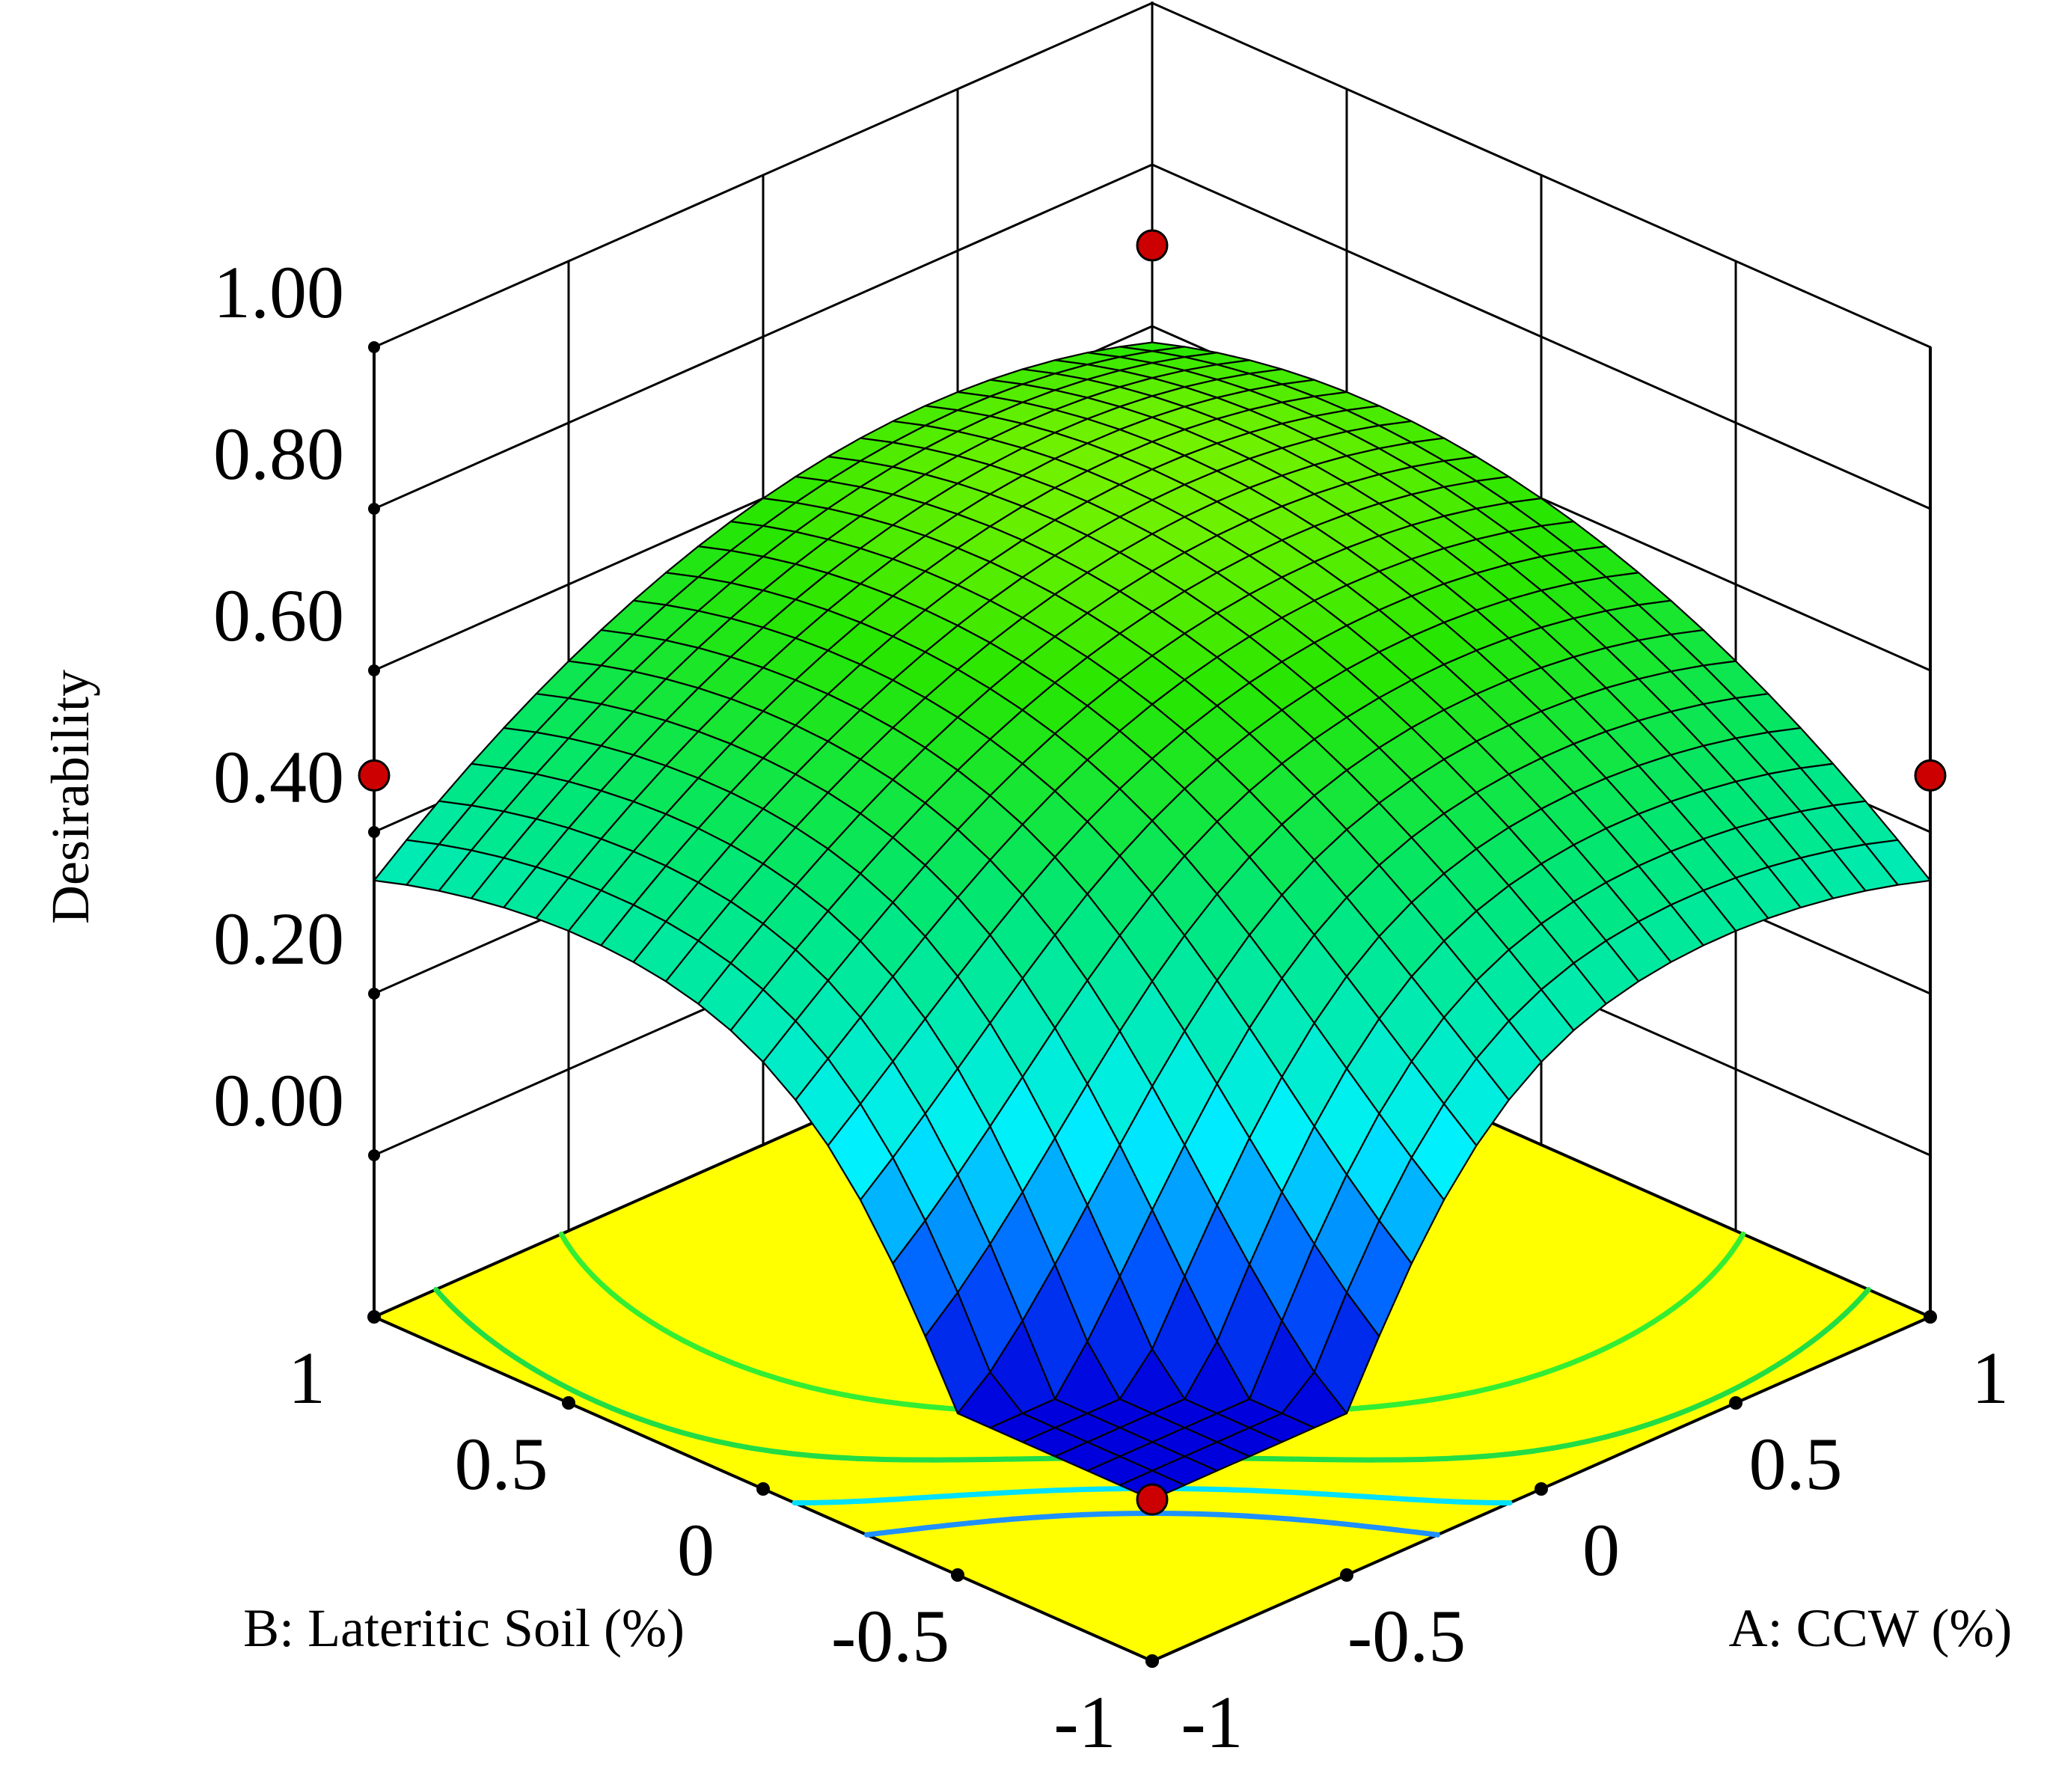 This screenshot has height=1792, width=2050. What do you see at coordinates (278, 454) in the screenshot?
I see `z-tick-label: 0.80` at bounding box center [278, 454].